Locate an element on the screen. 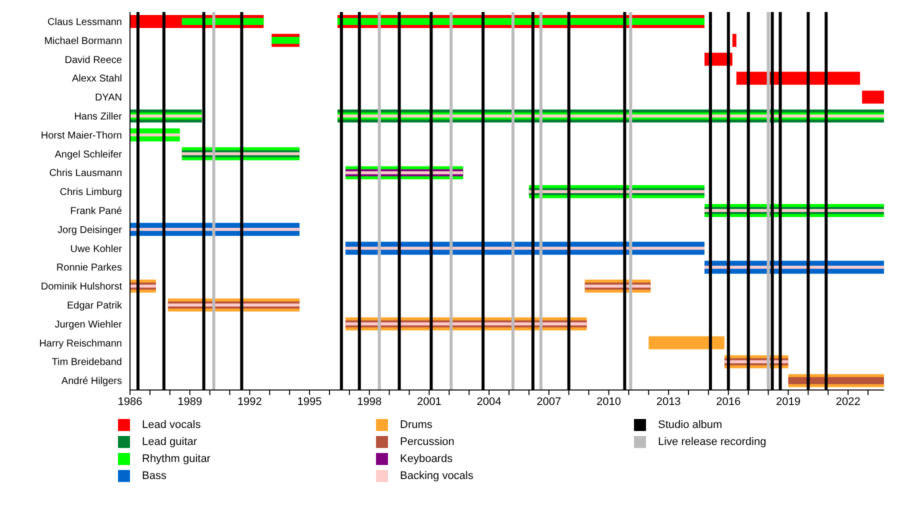  legend-label: Live release recording is located at coordinates (712, 442).